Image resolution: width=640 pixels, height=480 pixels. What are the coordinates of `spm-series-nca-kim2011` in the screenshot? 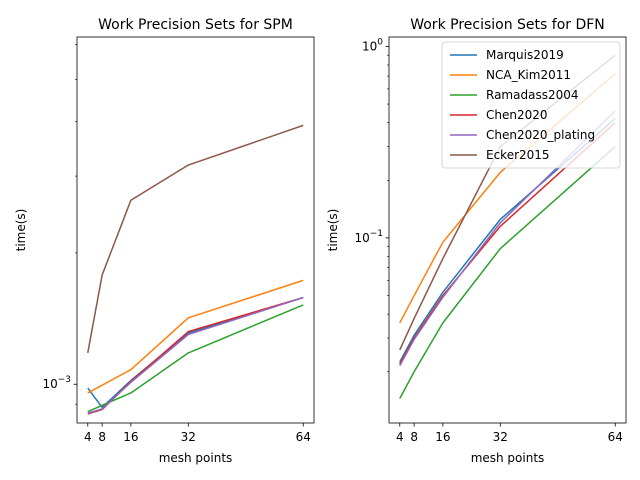 It's located at (195, 336).